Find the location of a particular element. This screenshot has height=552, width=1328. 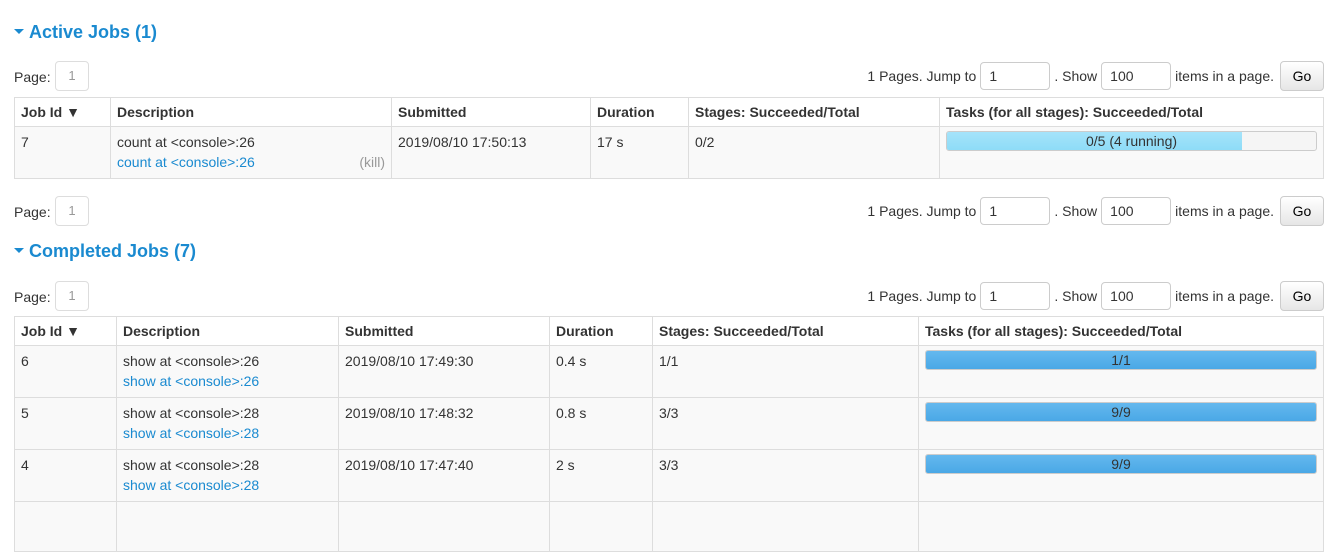

duration: 0.4 s is located at coordinates (601, 371).